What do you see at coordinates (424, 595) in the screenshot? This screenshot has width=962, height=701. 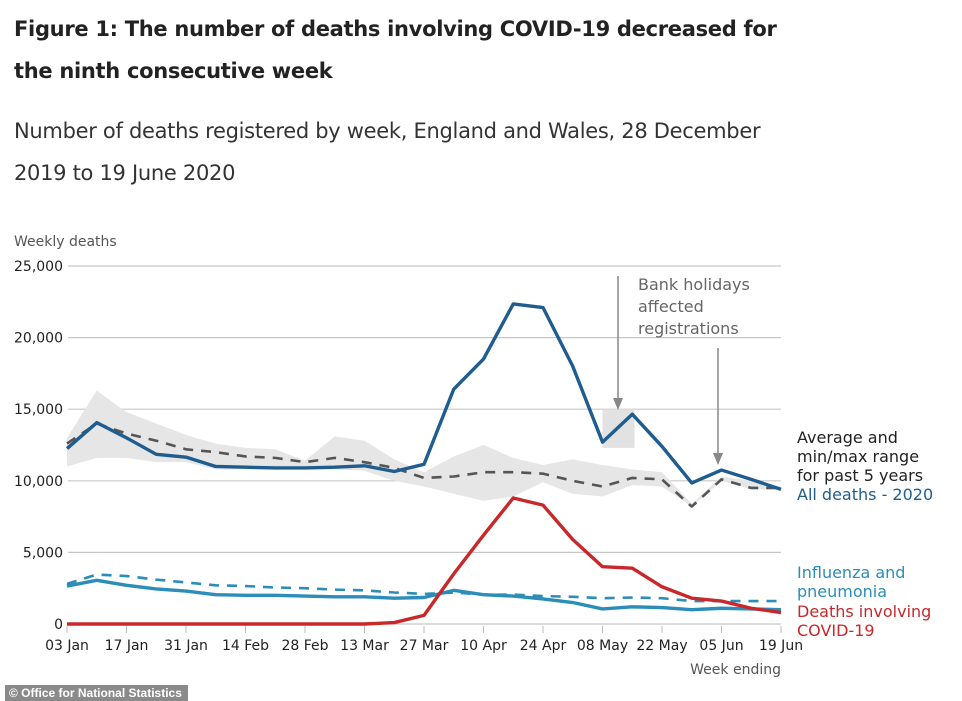 I see `series-line-influenza-and-pneumonia-2020` at bounding box center [424, 595].